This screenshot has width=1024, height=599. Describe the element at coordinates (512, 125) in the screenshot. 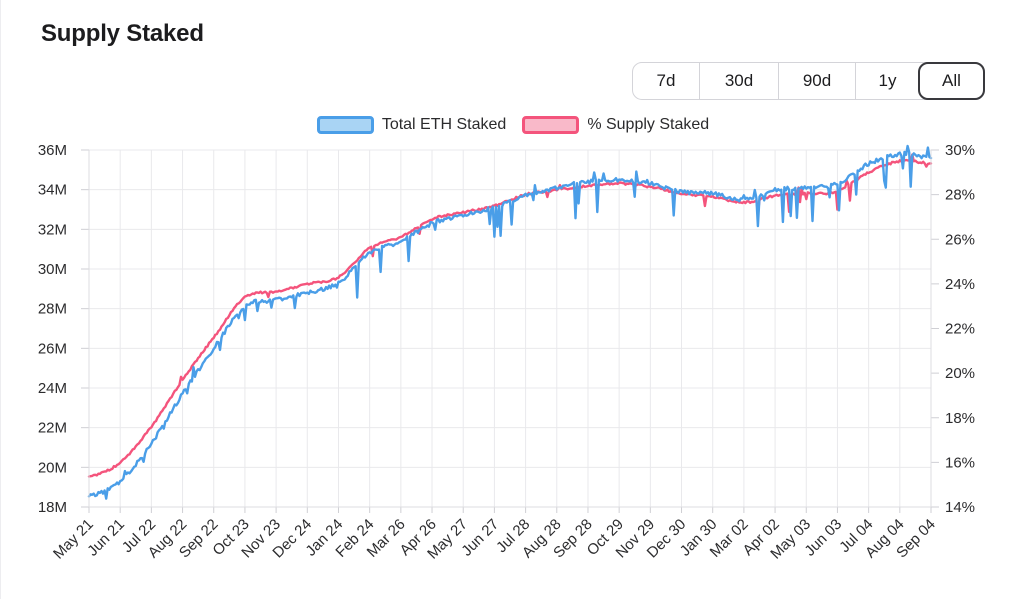

I see `chart-legend: Total ETH Staked % Supply Staked` at that location.